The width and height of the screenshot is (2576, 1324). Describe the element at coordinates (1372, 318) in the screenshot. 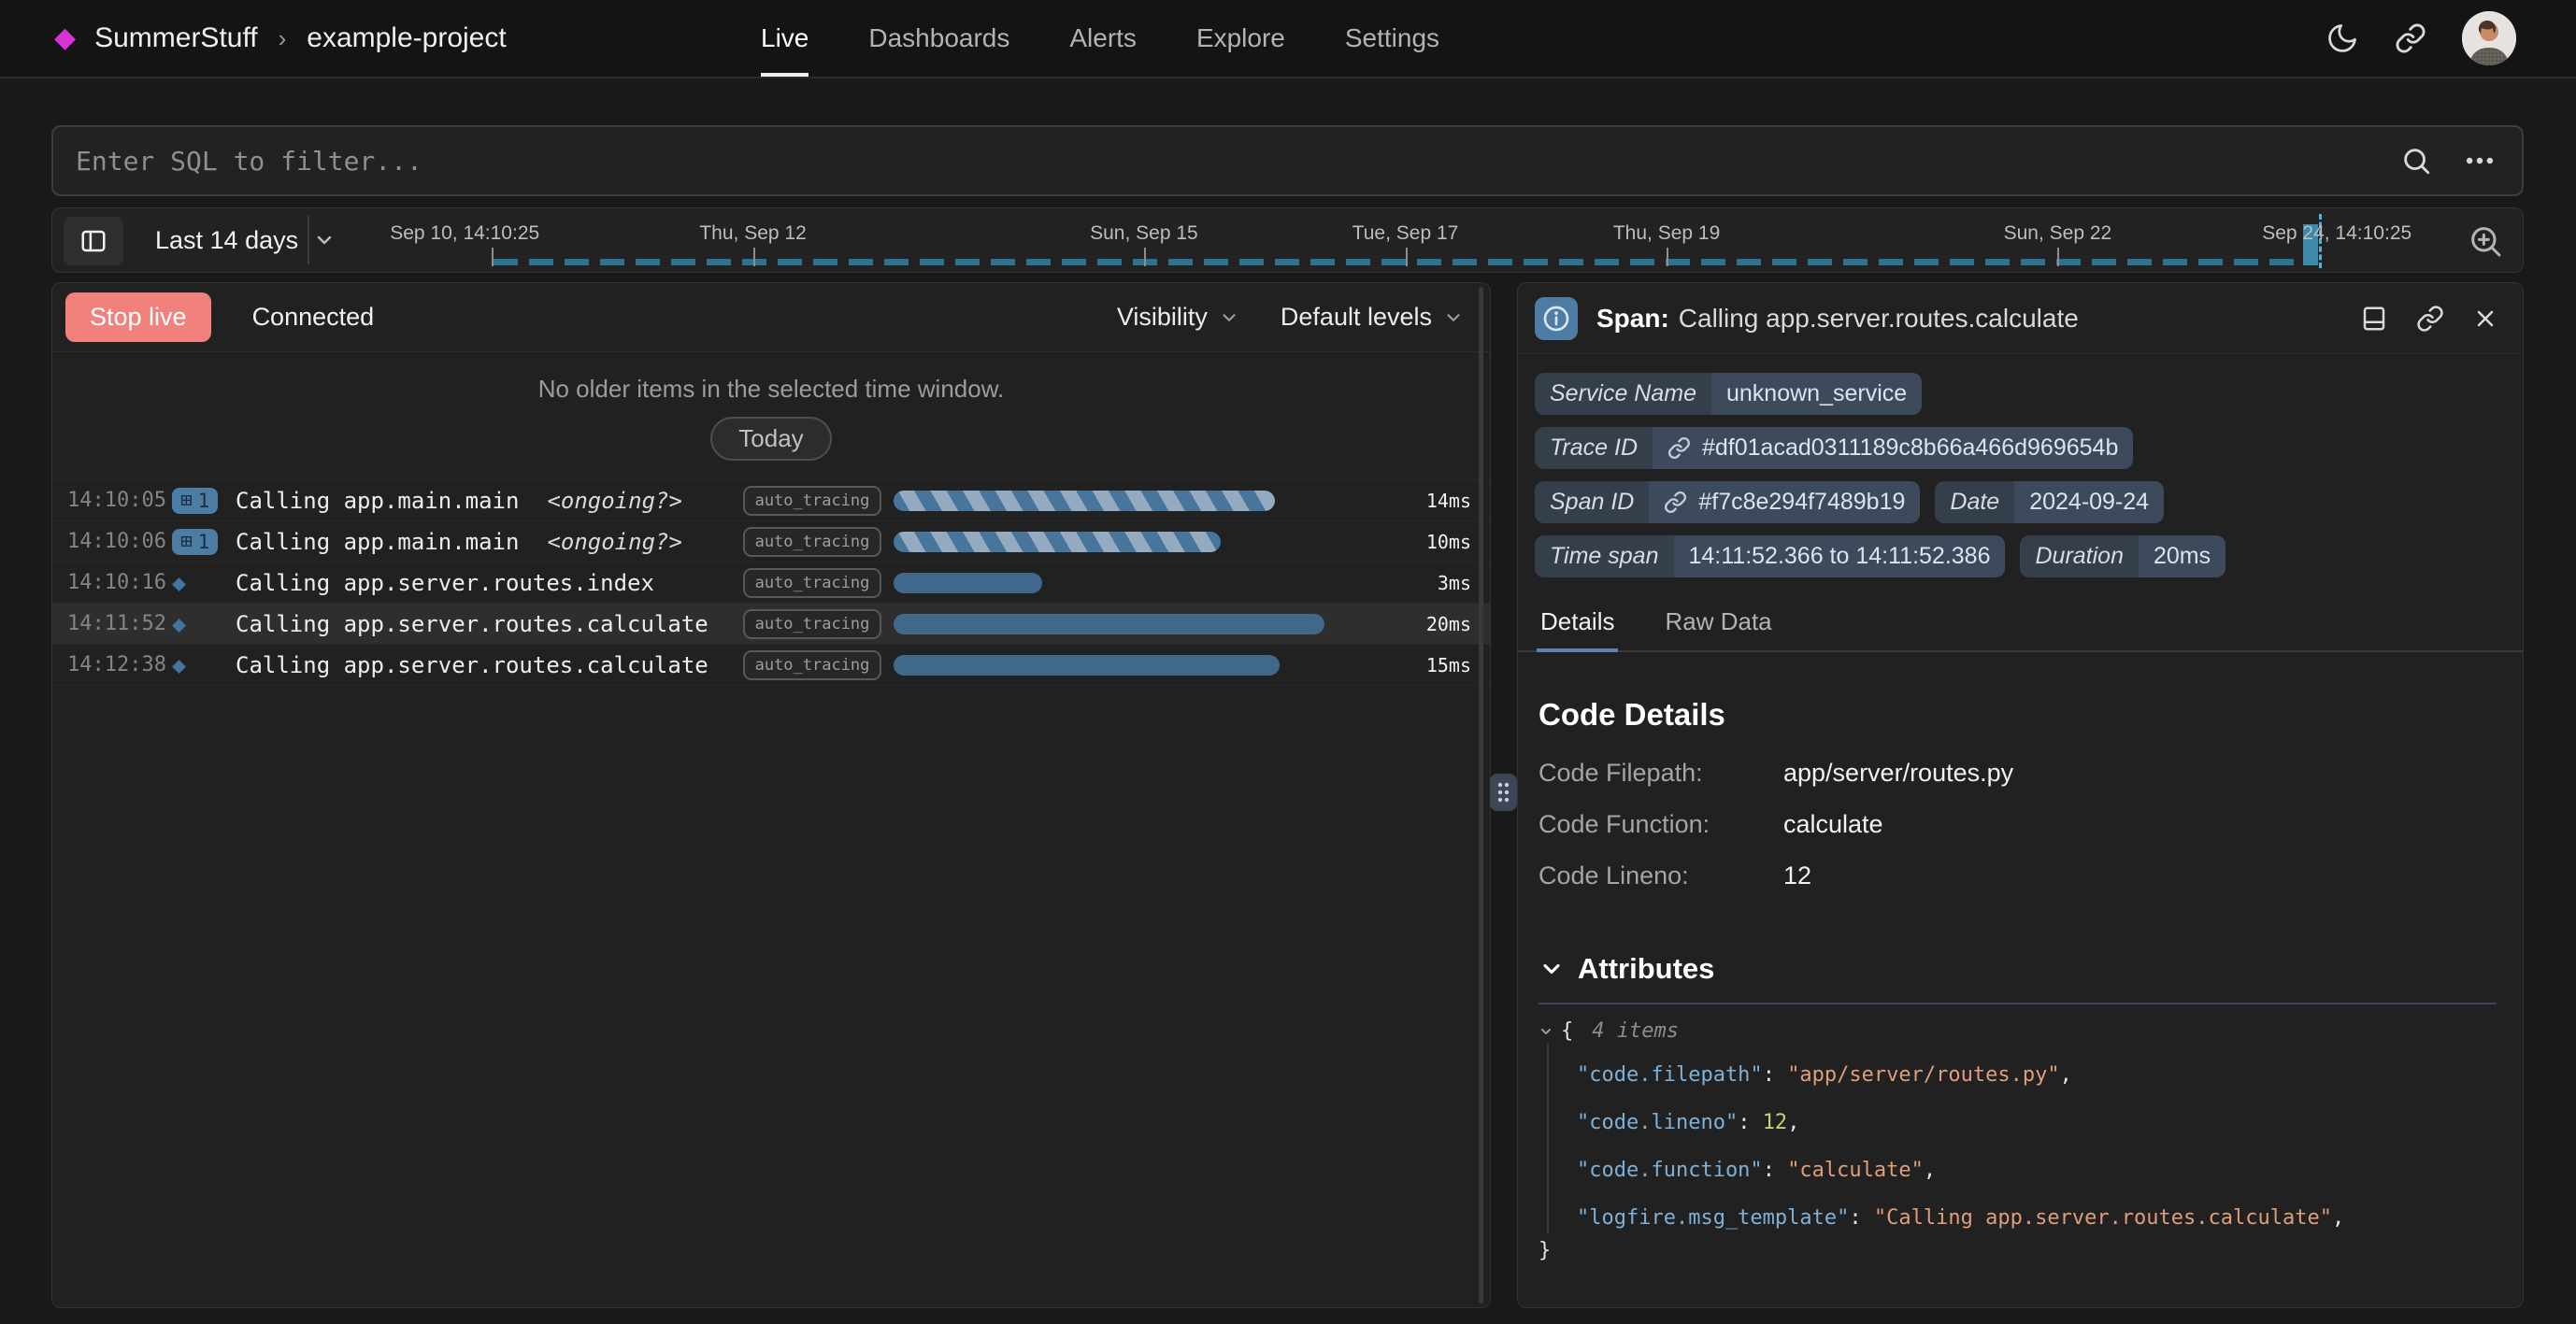

I see `default-levels-dropdown: Default levels` at that location.